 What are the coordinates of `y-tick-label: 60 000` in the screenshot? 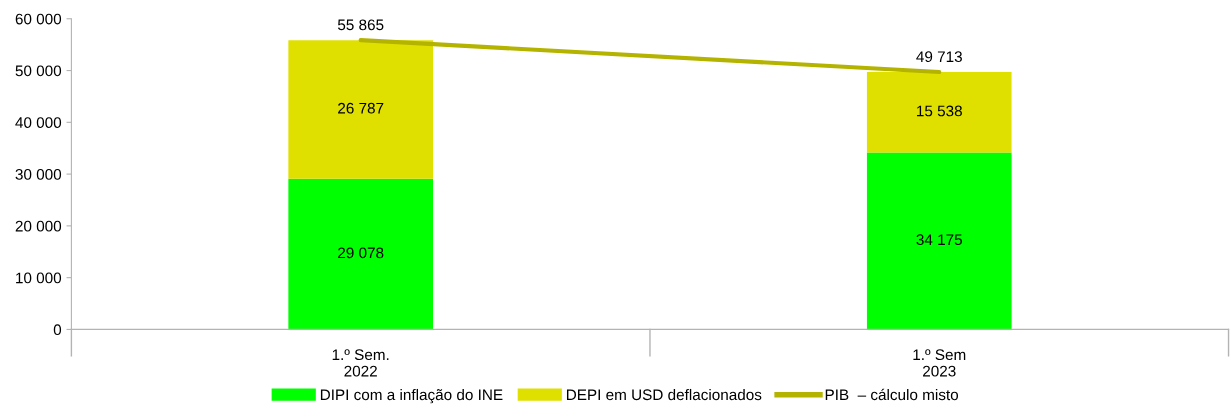 It's located at (38, 19).